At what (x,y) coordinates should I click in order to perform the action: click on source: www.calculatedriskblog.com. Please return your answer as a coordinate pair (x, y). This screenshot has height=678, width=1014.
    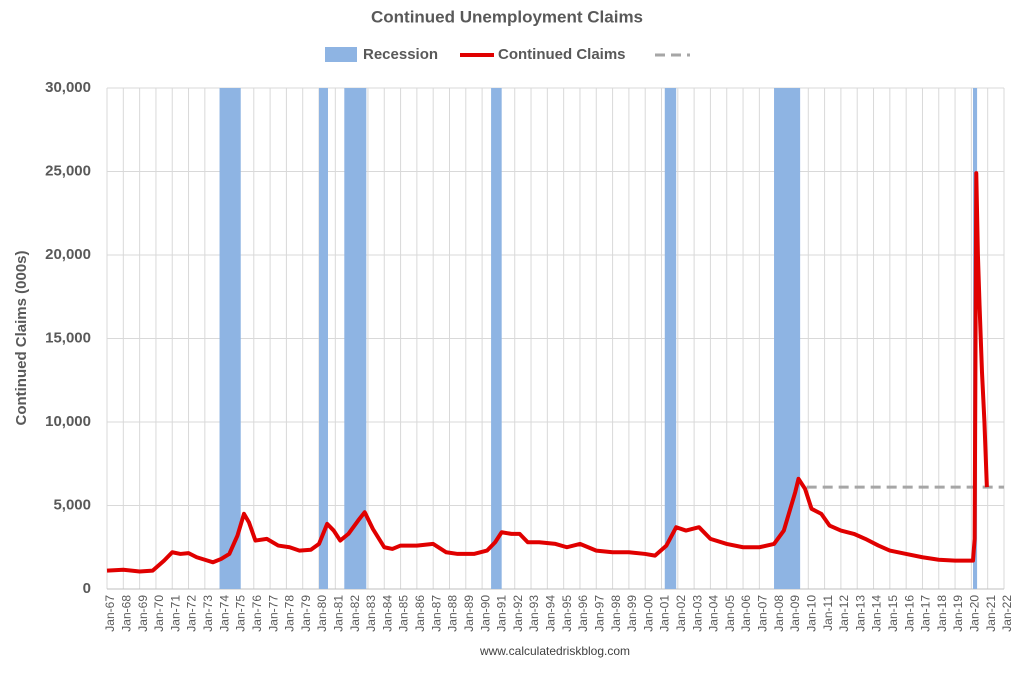
    Looking at the image, I should click on (554, 651).